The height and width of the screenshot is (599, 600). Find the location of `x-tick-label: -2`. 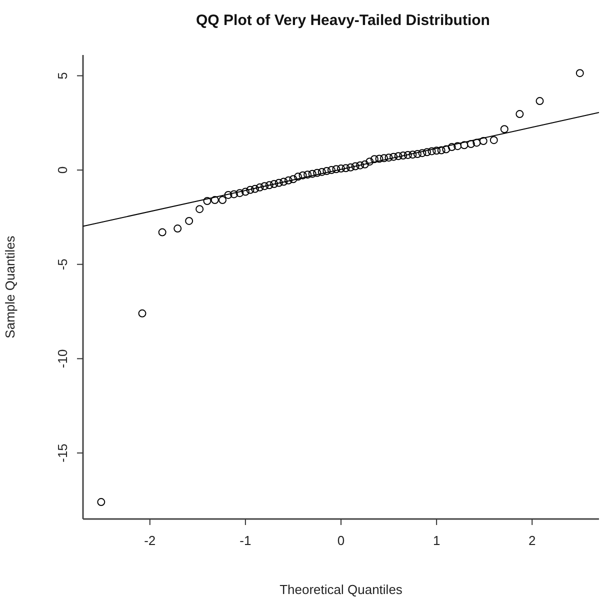

x-tick-label: -2 is located at coordinates (150, 540).